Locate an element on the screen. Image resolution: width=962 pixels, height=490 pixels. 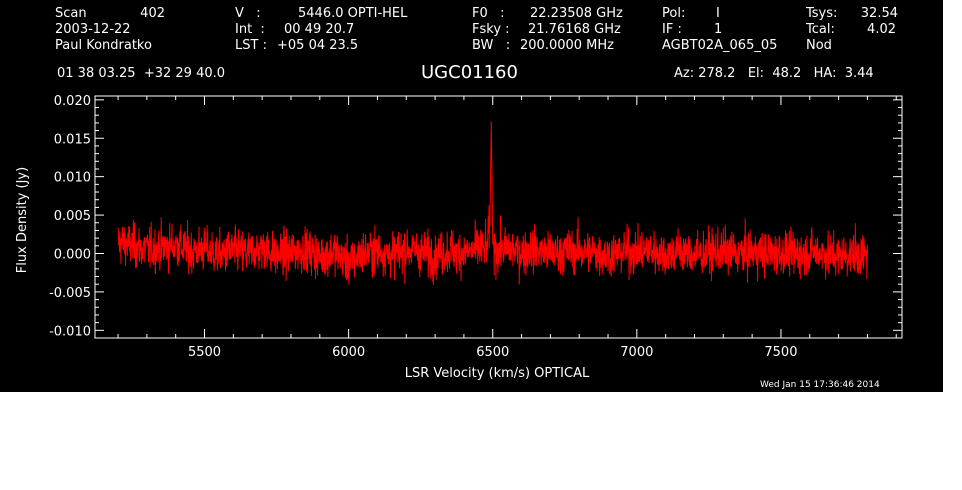
observer-name: Paul Kondratko is located at coordinates (103, 45).